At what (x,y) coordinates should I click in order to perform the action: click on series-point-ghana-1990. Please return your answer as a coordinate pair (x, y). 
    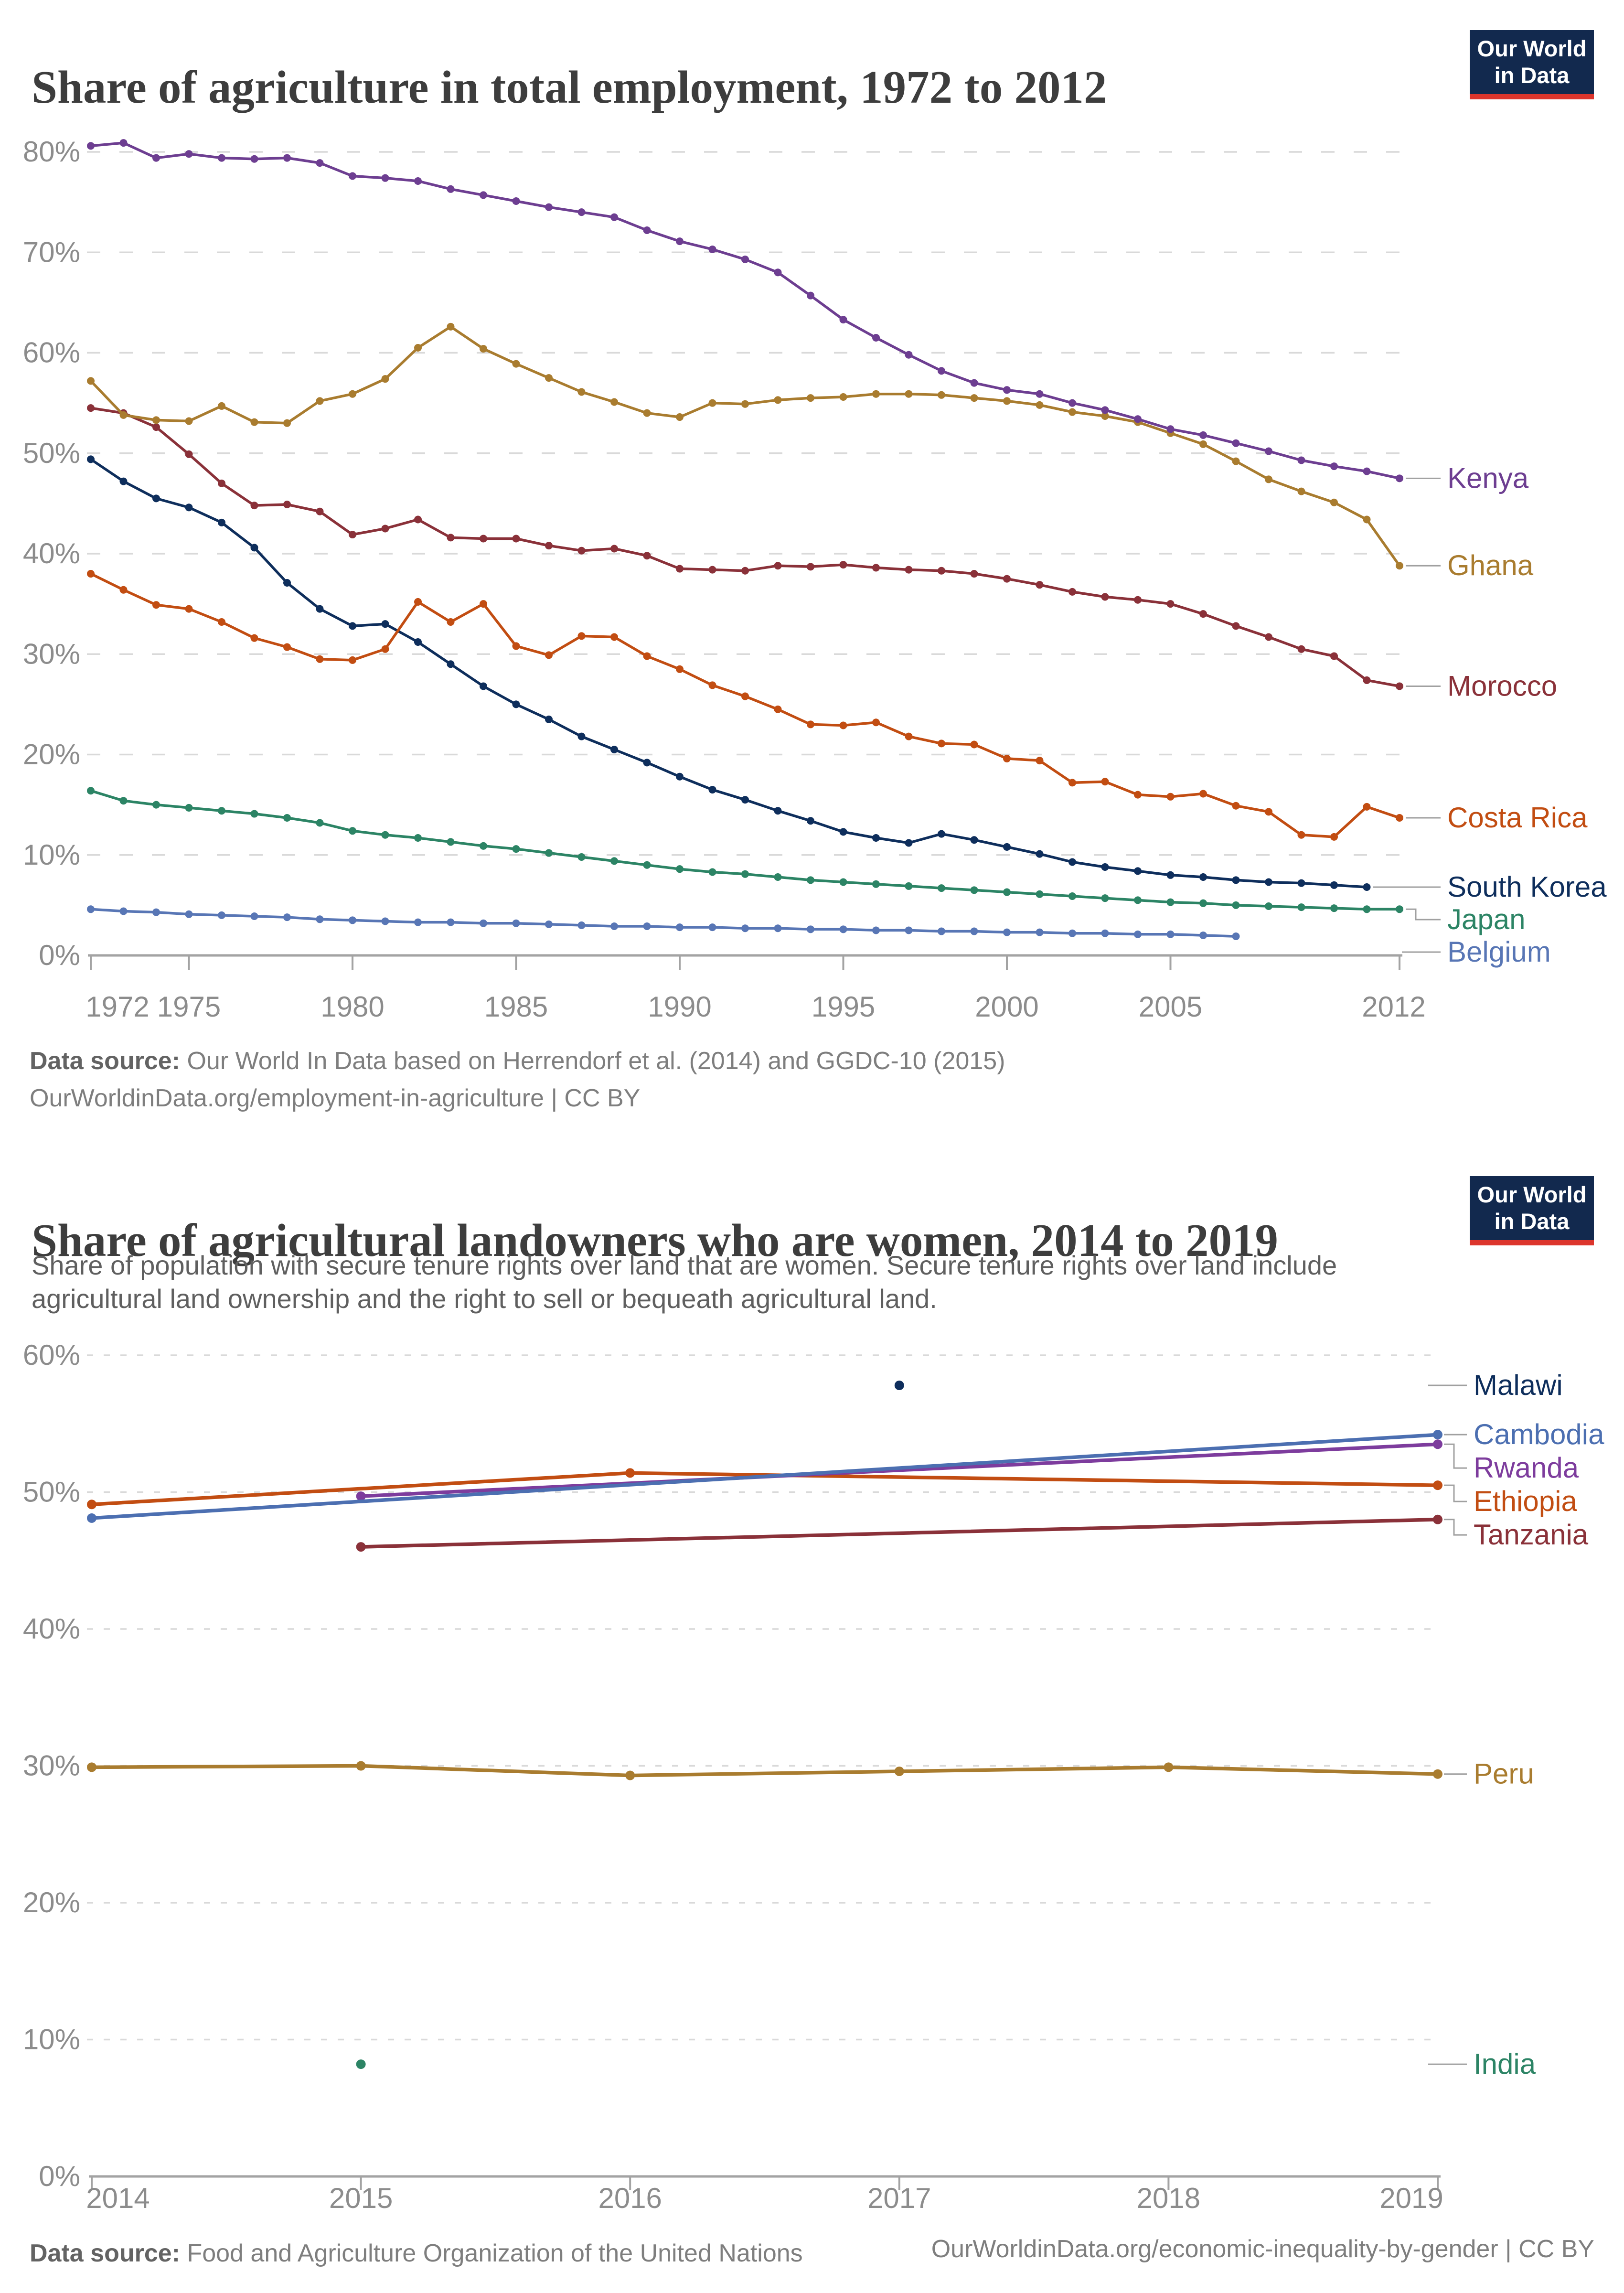
    Looking at the image, I should click on (680, 417).